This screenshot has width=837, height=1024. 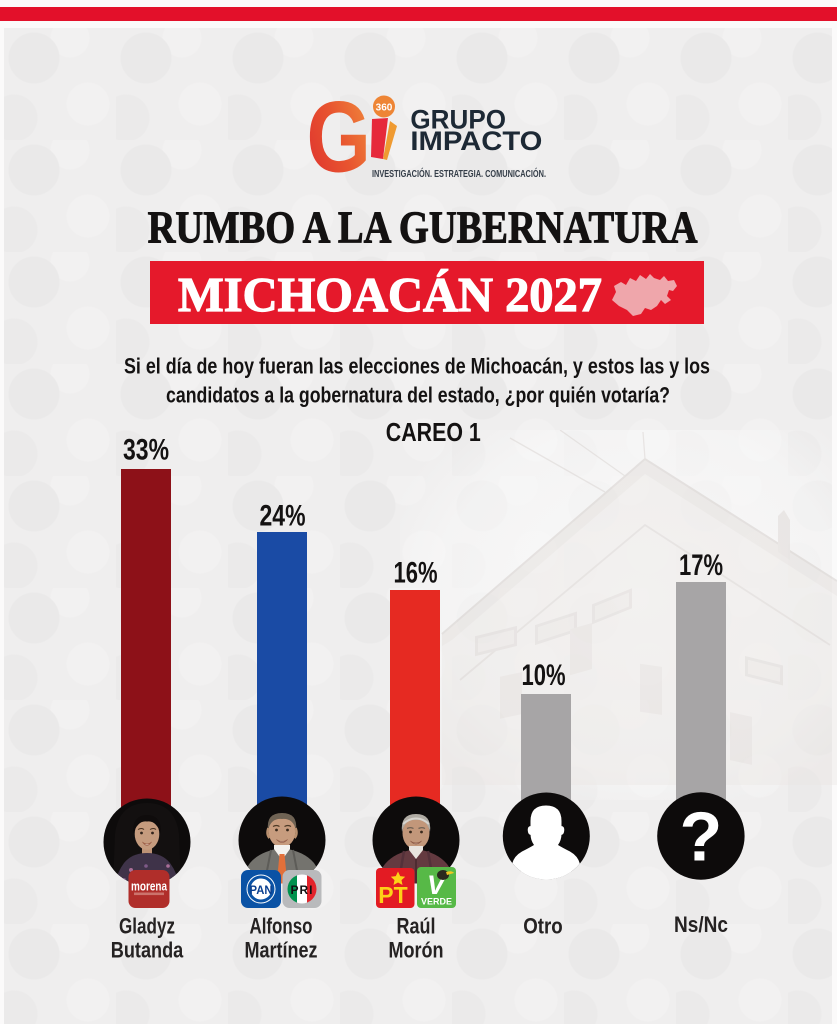 What do you see at coordinates (261, 890) in the screenshot?
I see `svg-text: PAN` at bounding box center [261, 890].